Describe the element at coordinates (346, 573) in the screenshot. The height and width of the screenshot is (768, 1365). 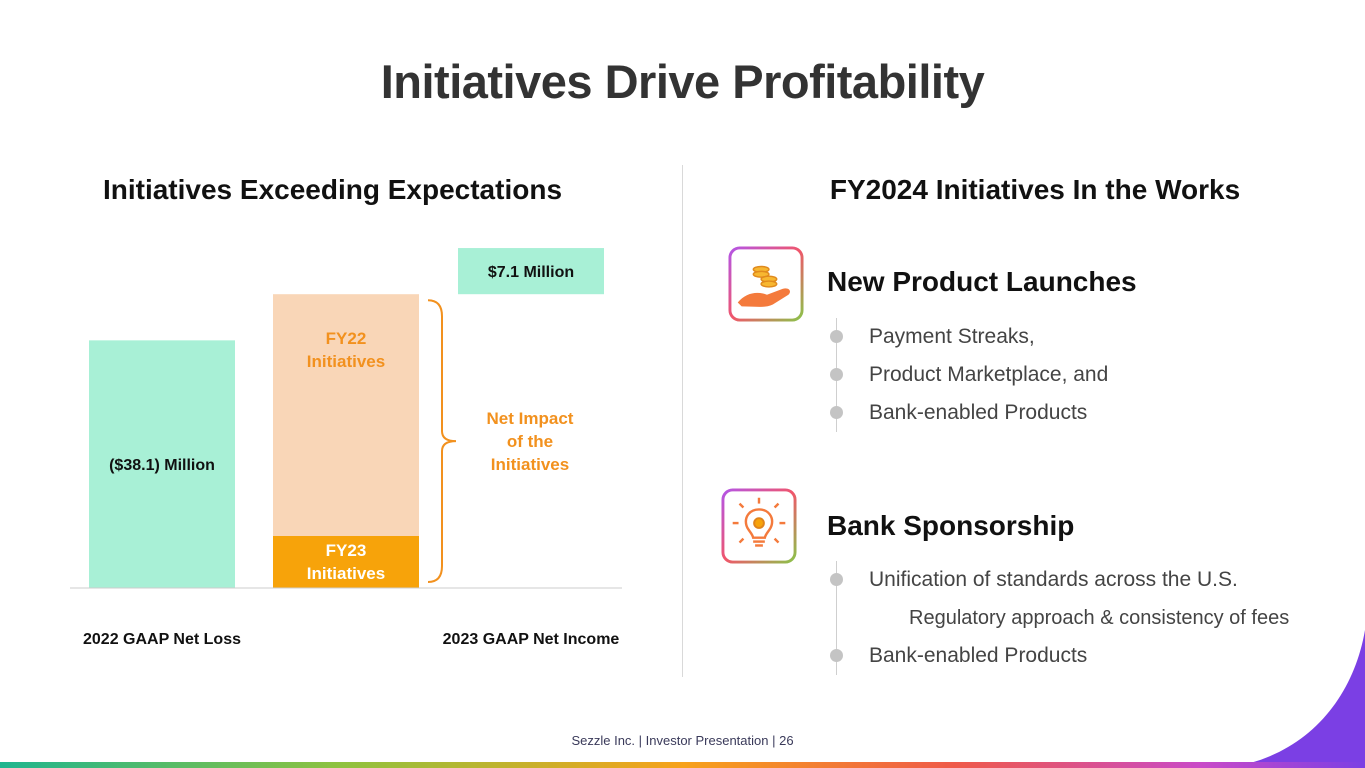
I see `bar-label-fy23-line2: Initiatives` at that location.